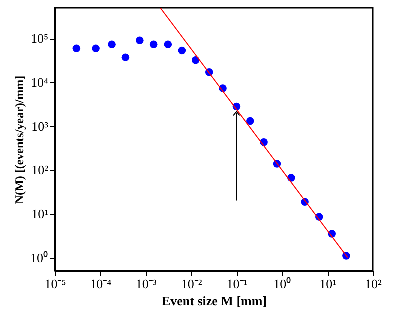  Describe the element at coordinates (40, 170) in the screenshot. I see `y-tick-label: 10²` at that location.